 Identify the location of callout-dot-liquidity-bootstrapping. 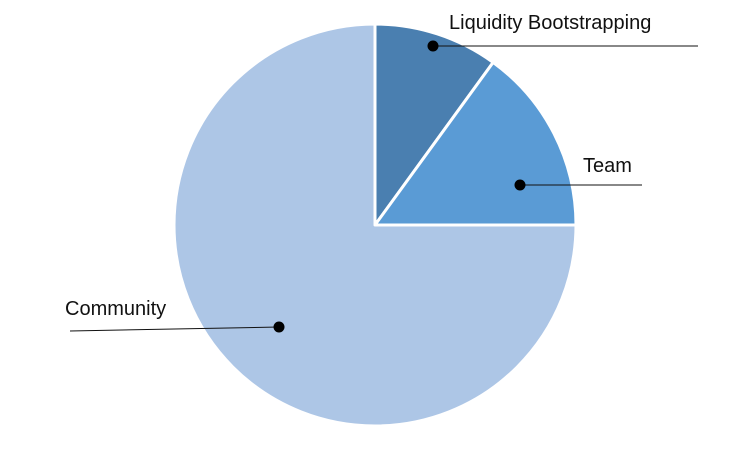
(433, 46).